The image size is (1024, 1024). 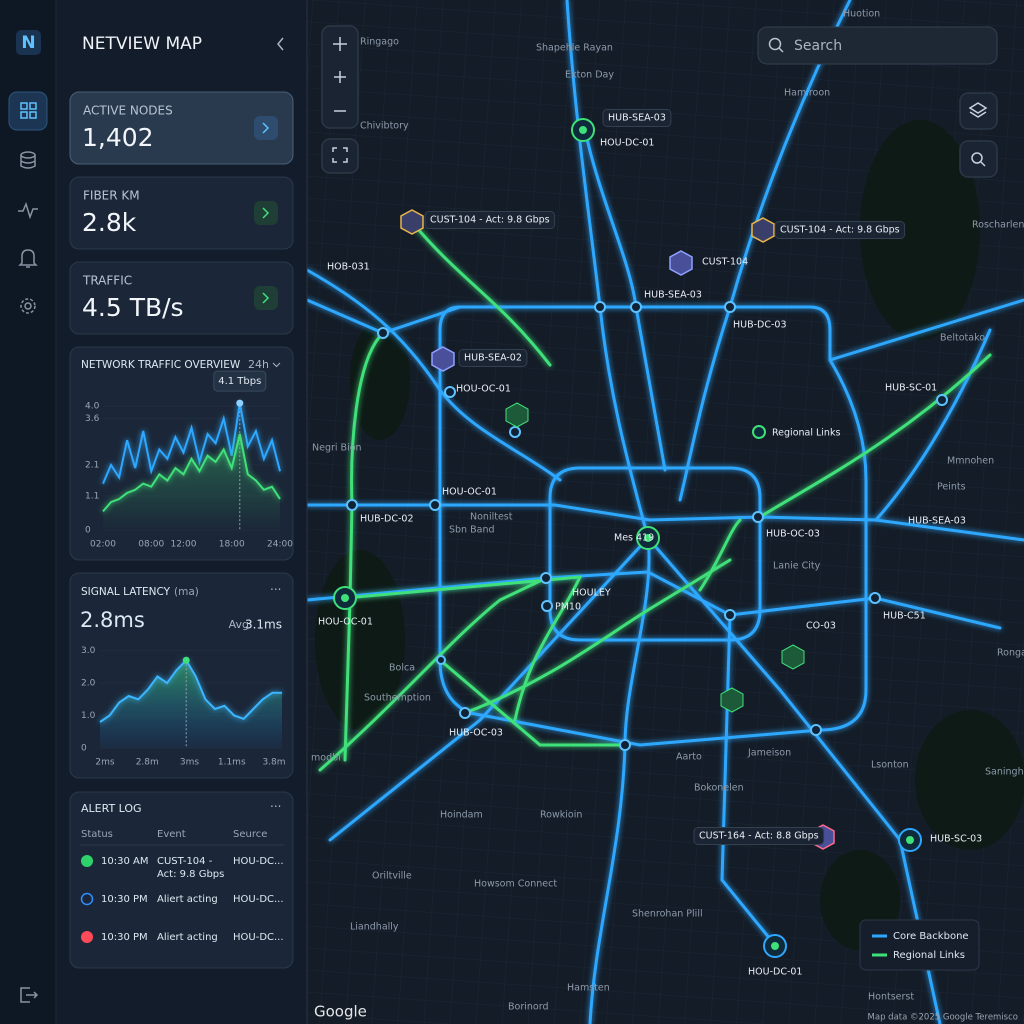 What do you see at coordinates (890, 765) in the screenshot?
I see `place-label: Lsonton` at bounding box center [890, 765].